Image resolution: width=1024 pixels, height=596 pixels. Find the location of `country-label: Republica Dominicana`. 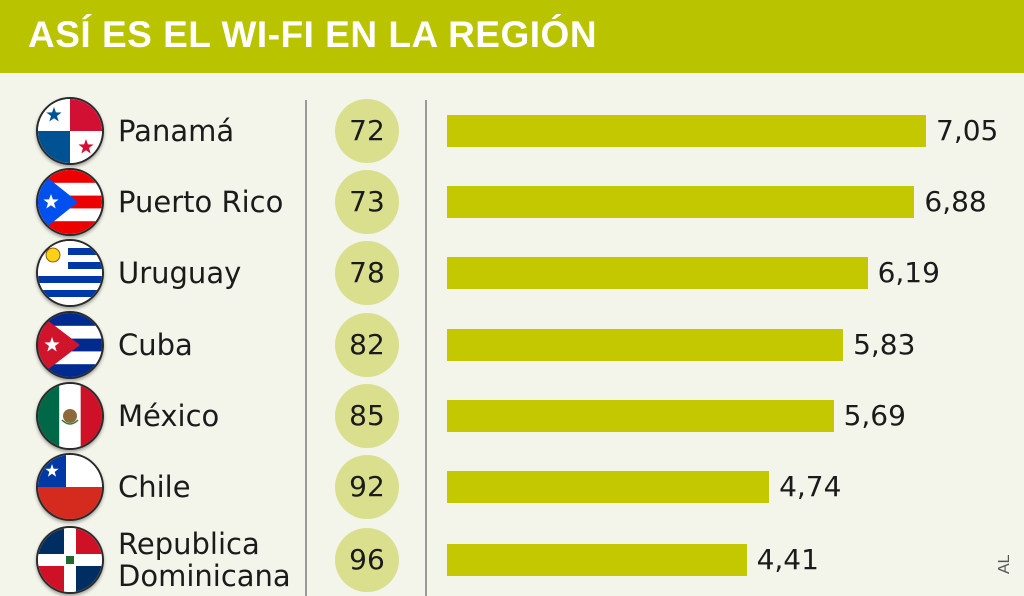

country-label: Republica Dominicana is located at coordinates (204, 560).